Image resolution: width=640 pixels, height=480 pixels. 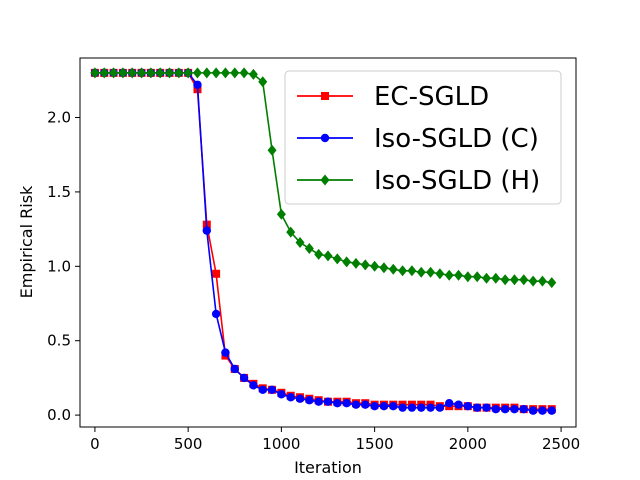 What do you see at coordinates (281, 444) in the screenshot?
I see `x-tick-label: 1000` at bounding box center [281, 444].